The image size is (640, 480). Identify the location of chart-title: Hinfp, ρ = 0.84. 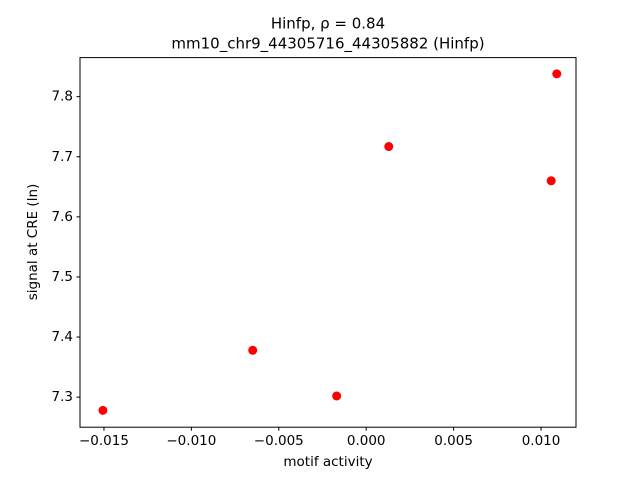
(328, 24).